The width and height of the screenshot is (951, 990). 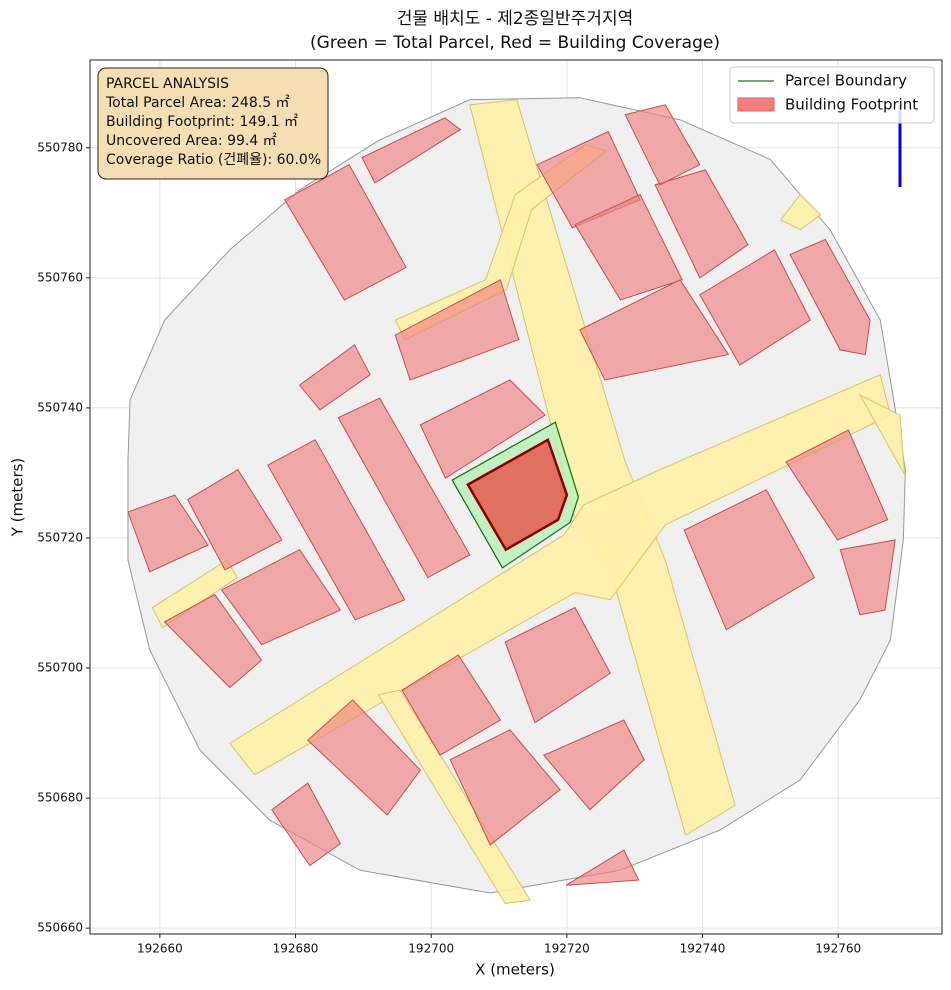 What do you see at coordinates (167, 84) in the screenshot?
I see `info-title: PARCEL ANALYSIS` at bounding box center [167, 84].